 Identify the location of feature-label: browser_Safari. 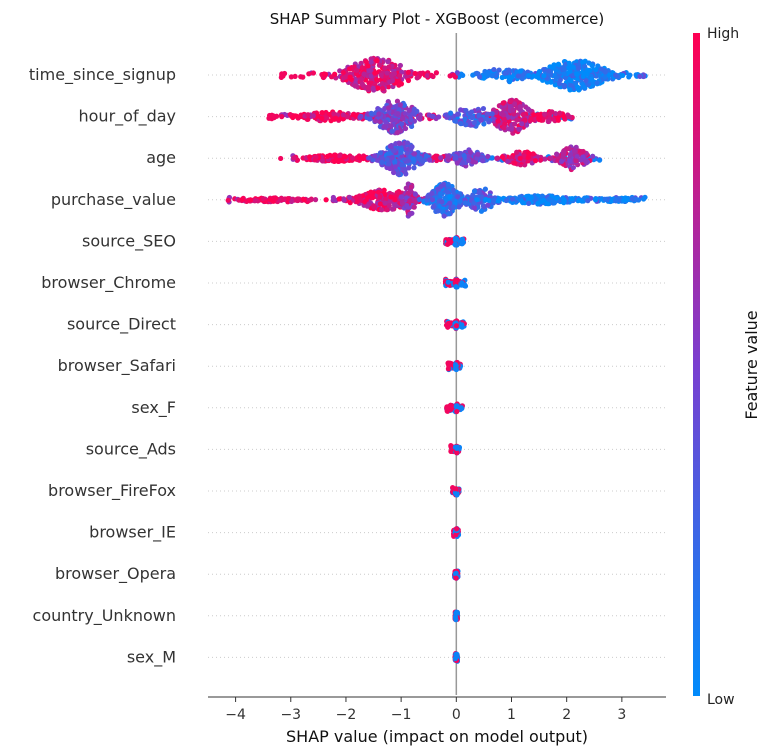
(117, 366).